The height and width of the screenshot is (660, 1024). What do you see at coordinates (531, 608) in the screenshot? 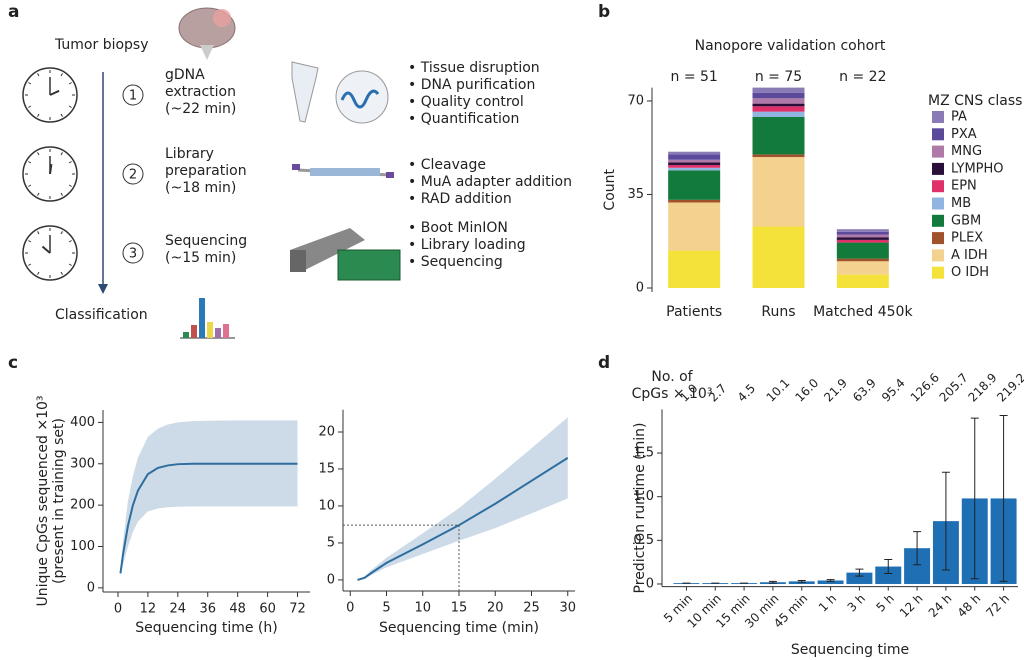
I see `x-tick-label: 25` at bounding box center [531, 608].